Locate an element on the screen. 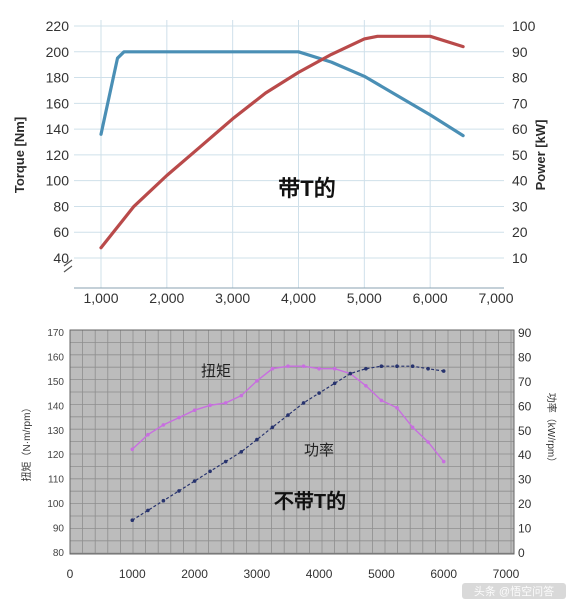 The height and width of the screenshot is (601, 570). turbo-xtick: 4,000 is located at coordinates (298, 298).